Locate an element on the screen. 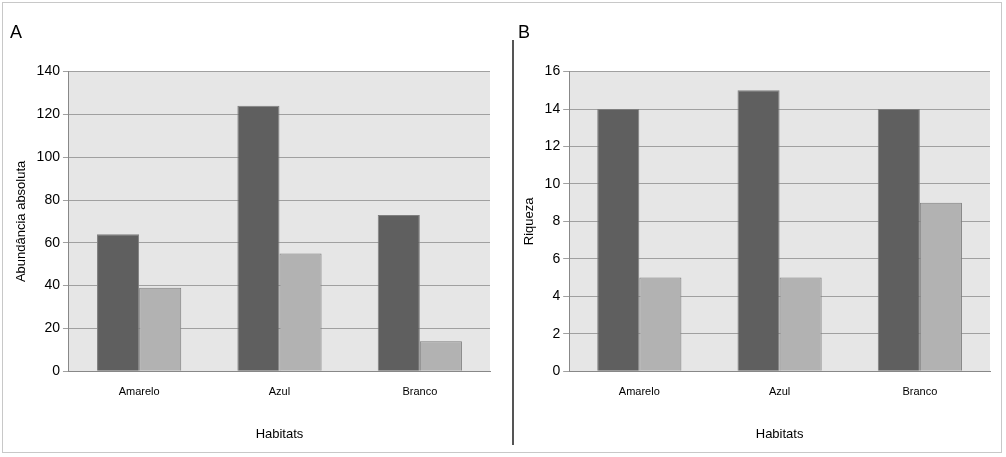 This screenshot has height=457, width=1006. y-tick-label: 80 is located at coordinates (52, 198).